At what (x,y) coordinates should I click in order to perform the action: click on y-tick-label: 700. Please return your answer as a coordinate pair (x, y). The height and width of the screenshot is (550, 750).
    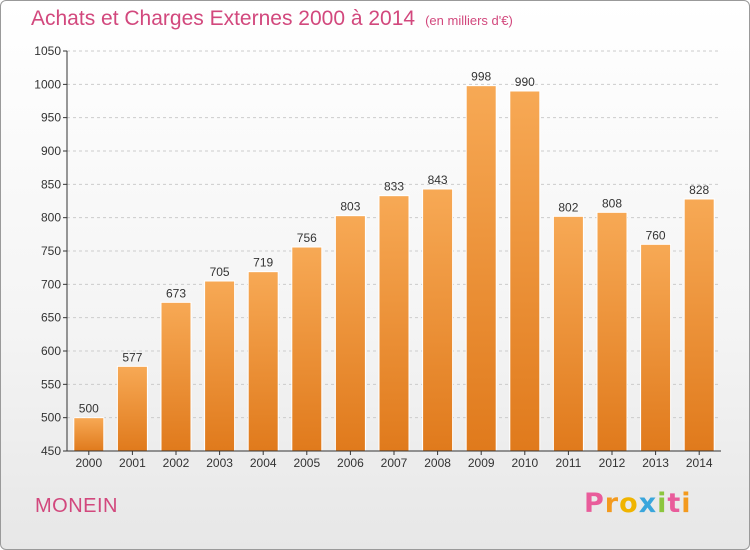
    Looking at the image, I should click on (51, 284).